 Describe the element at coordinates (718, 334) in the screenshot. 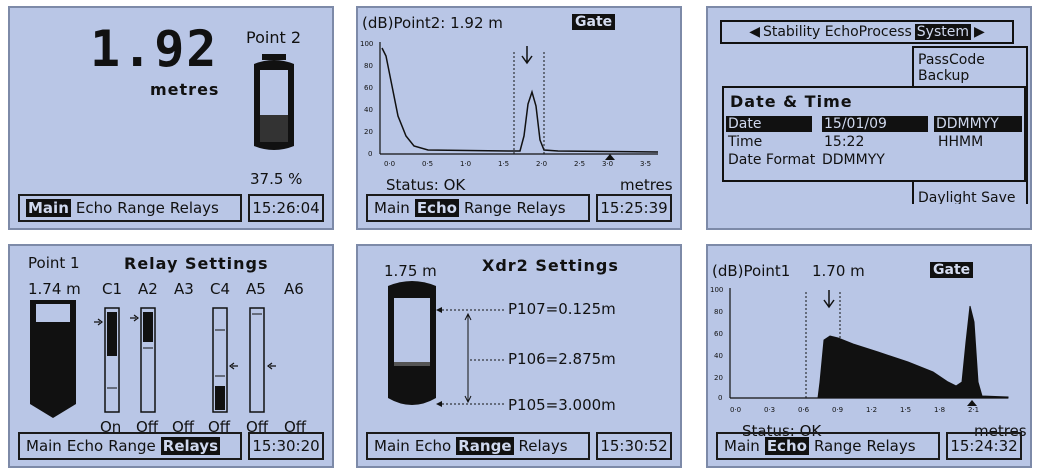

I see `y-tick: 60` at that location.